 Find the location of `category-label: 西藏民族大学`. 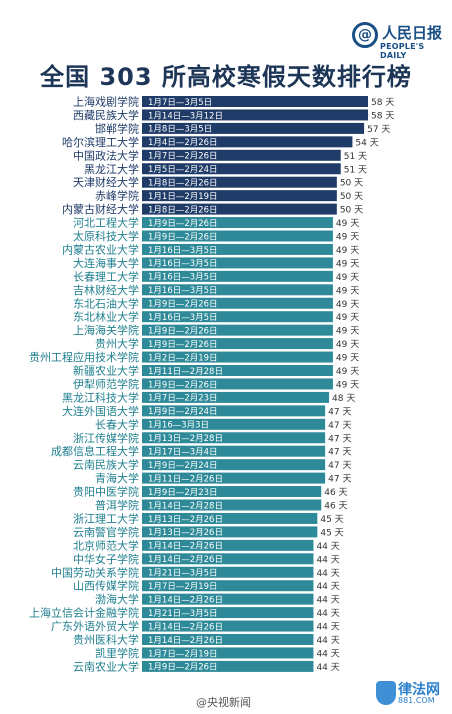

category-label: 西藏民族大学 is located at coordinates (106, 115).